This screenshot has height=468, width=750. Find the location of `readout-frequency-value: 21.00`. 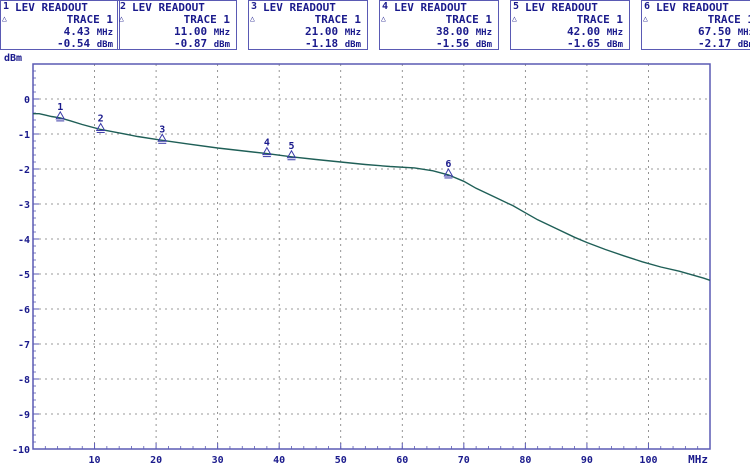

readout-frequency-value: 21.00 is located at coordinates (321, 31).